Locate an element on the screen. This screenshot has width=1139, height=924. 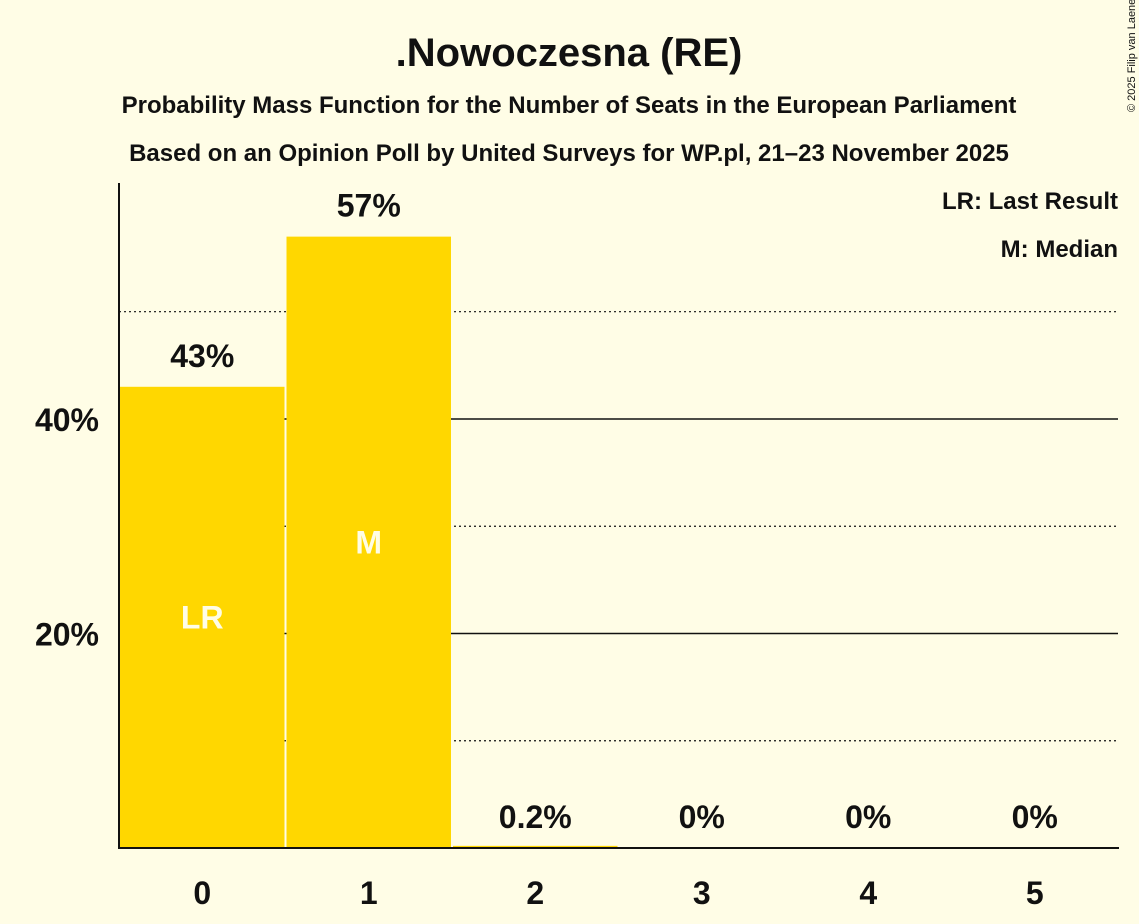
x-tick-label-1: 1 is located at coordinates (369, 893).